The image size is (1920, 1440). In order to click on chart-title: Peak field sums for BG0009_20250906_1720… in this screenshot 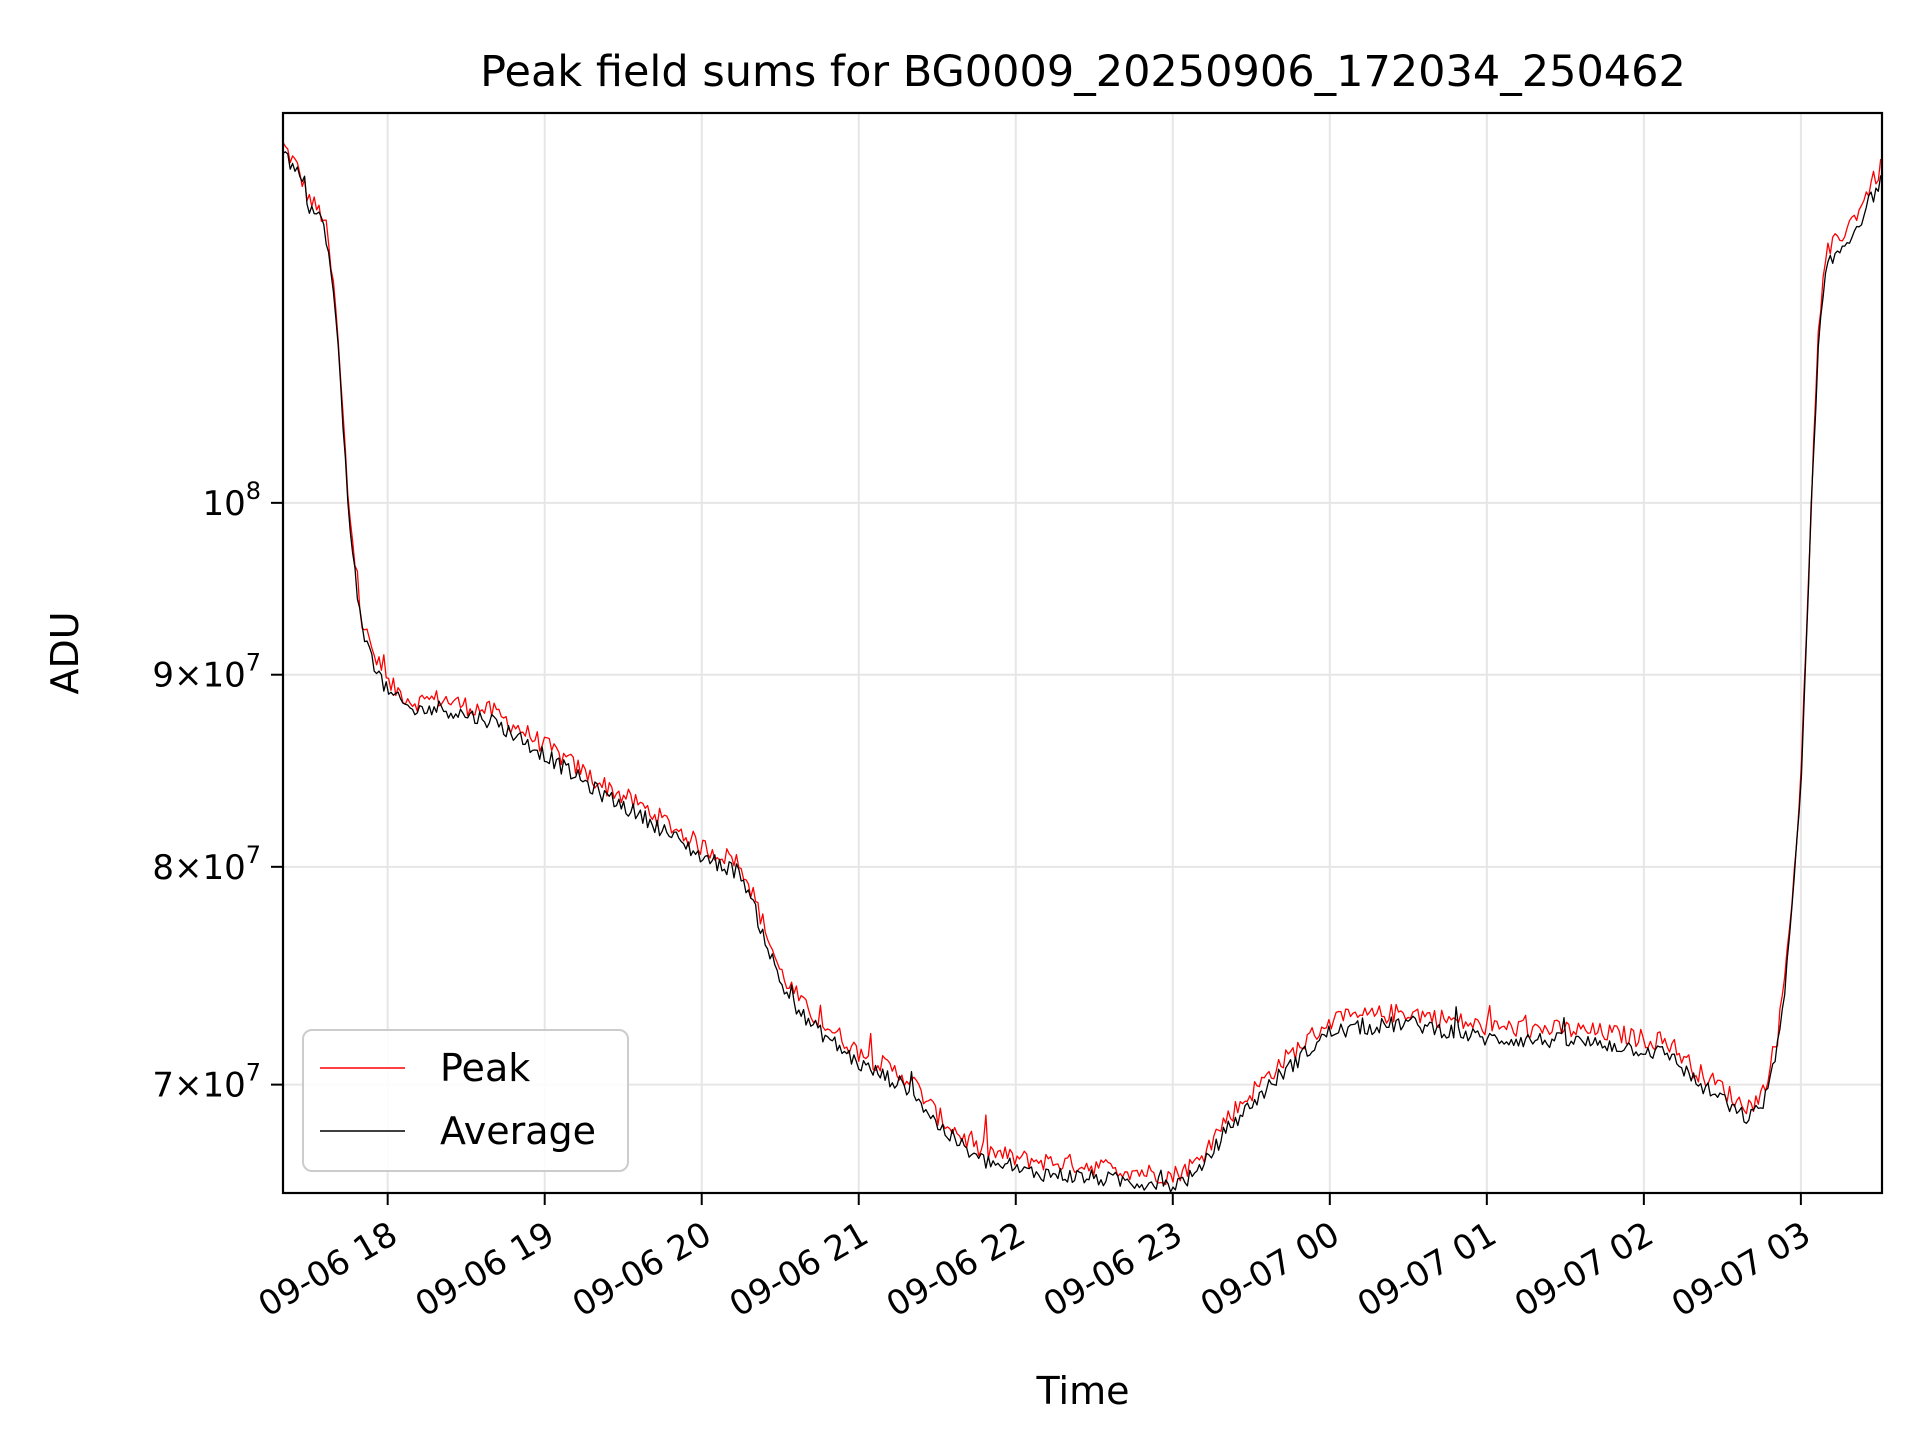, I will do `click(1083, 72)`.